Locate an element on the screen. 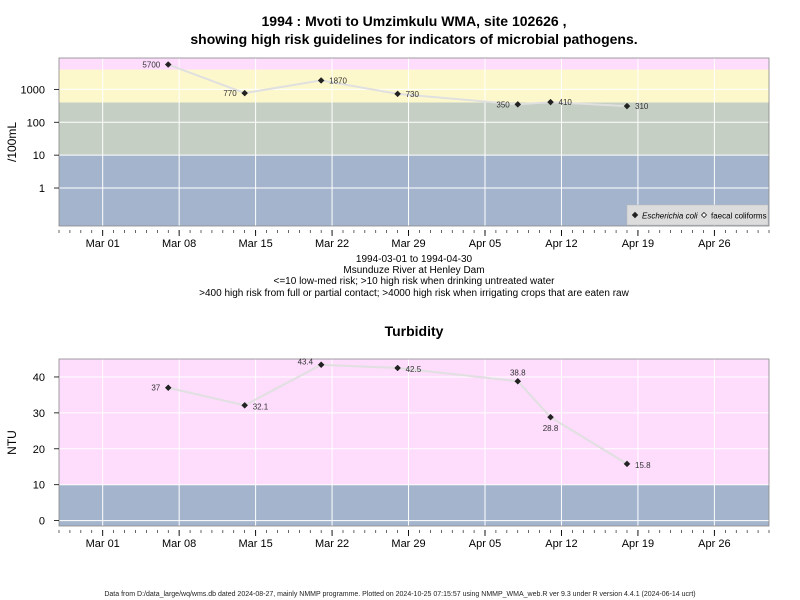 The width and height of the screenshot is (800, 600). data-label: 42.5 is located at coordinates (414, 369).